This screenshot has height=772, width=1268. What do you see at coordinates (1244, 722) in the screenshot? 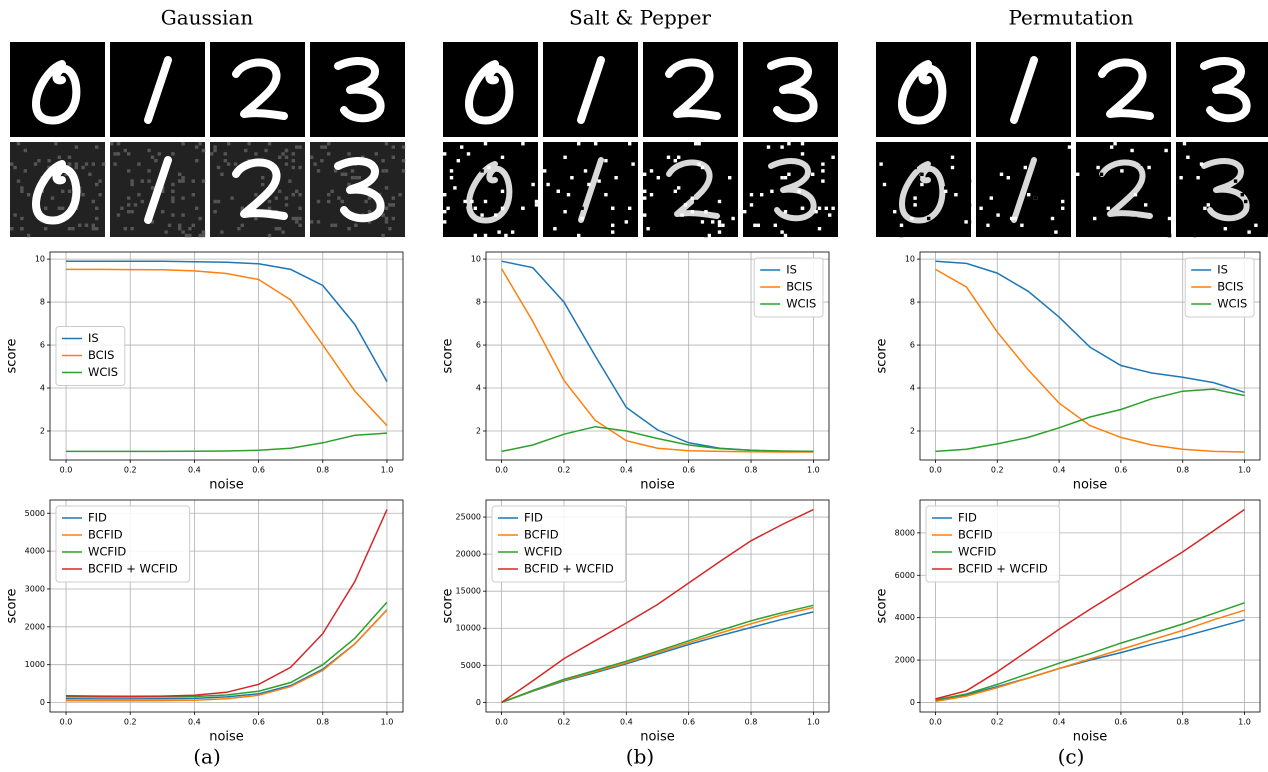
I see `x-tick-label: 1.0` at bounding box center [1244, 722].